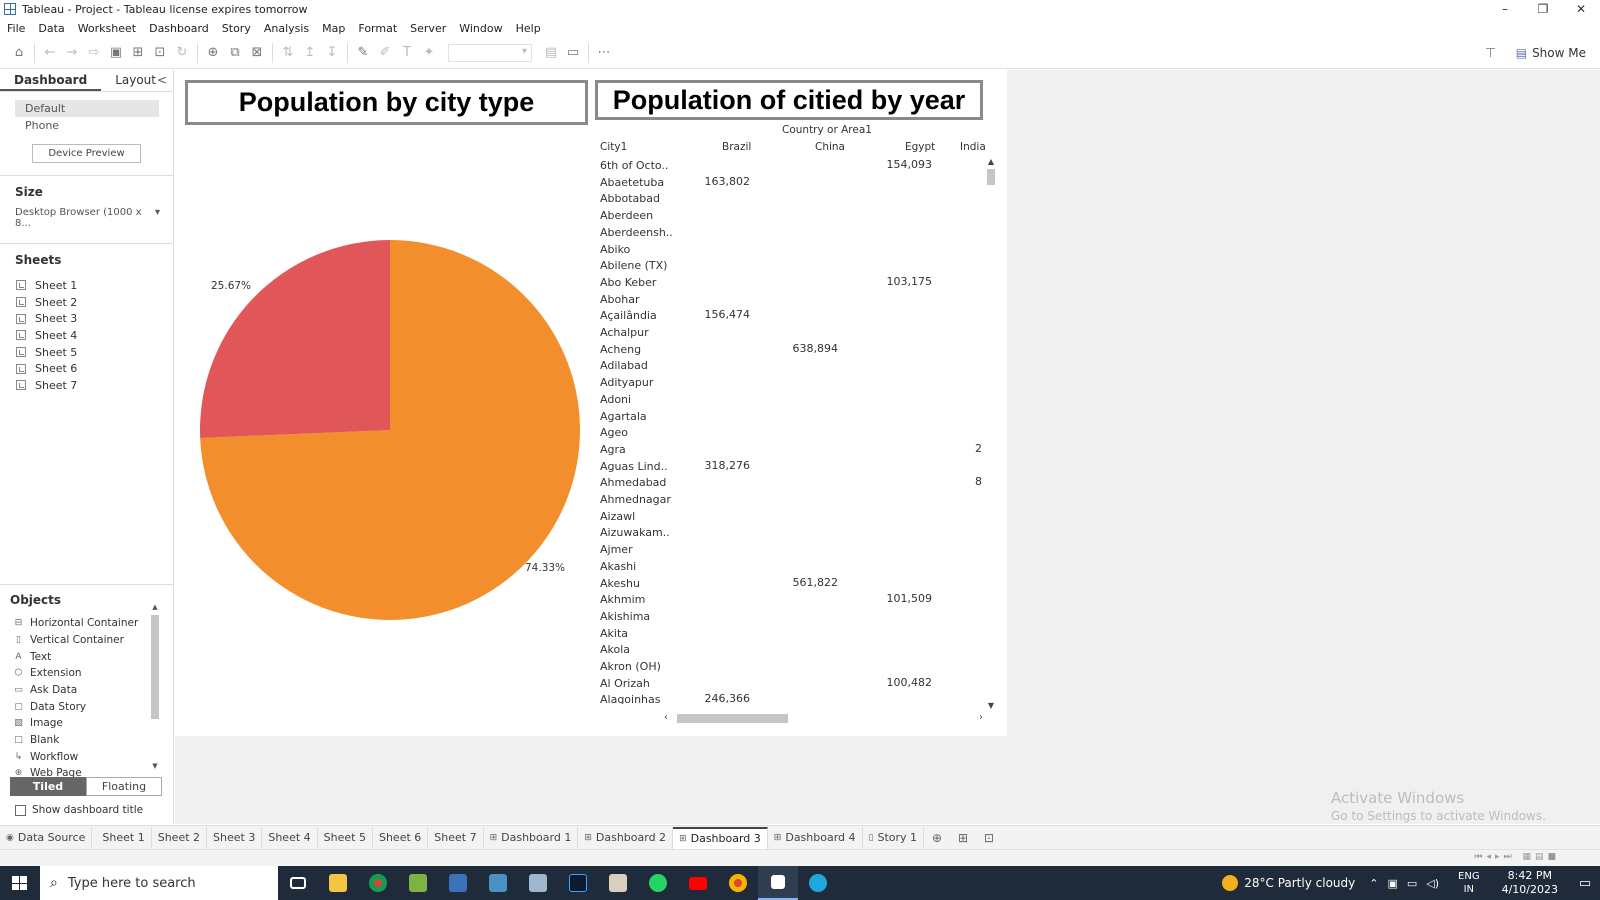 The image size is (1600, 900). Describe the element at coordinates (1551, 53) in the screenshot. I see `show-me-button: ▤ Show Me` at that location.